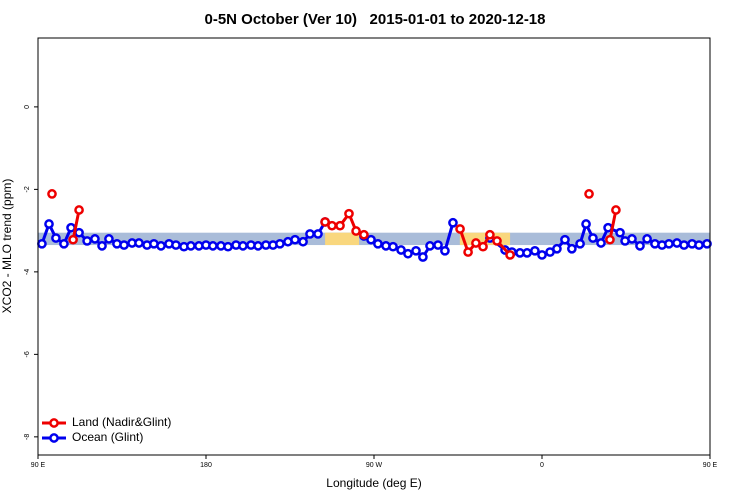 This screenshot has height=500, width=750. Describe the element at coordinates (27, 107) in the screenshot. I see `y-tick-label: 0` at that location.